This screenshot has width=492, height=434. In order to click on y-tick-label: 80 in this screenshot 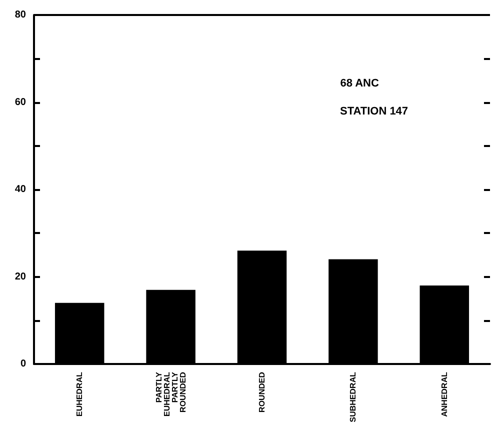, I will do `click(20, 15)`.